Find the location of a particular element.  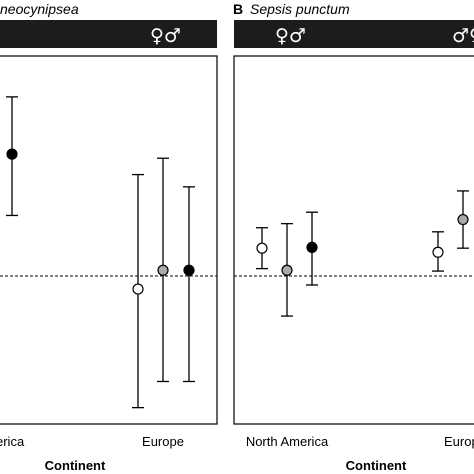

panel-a-europe-series-2-point is located at coordinates (163, 270).